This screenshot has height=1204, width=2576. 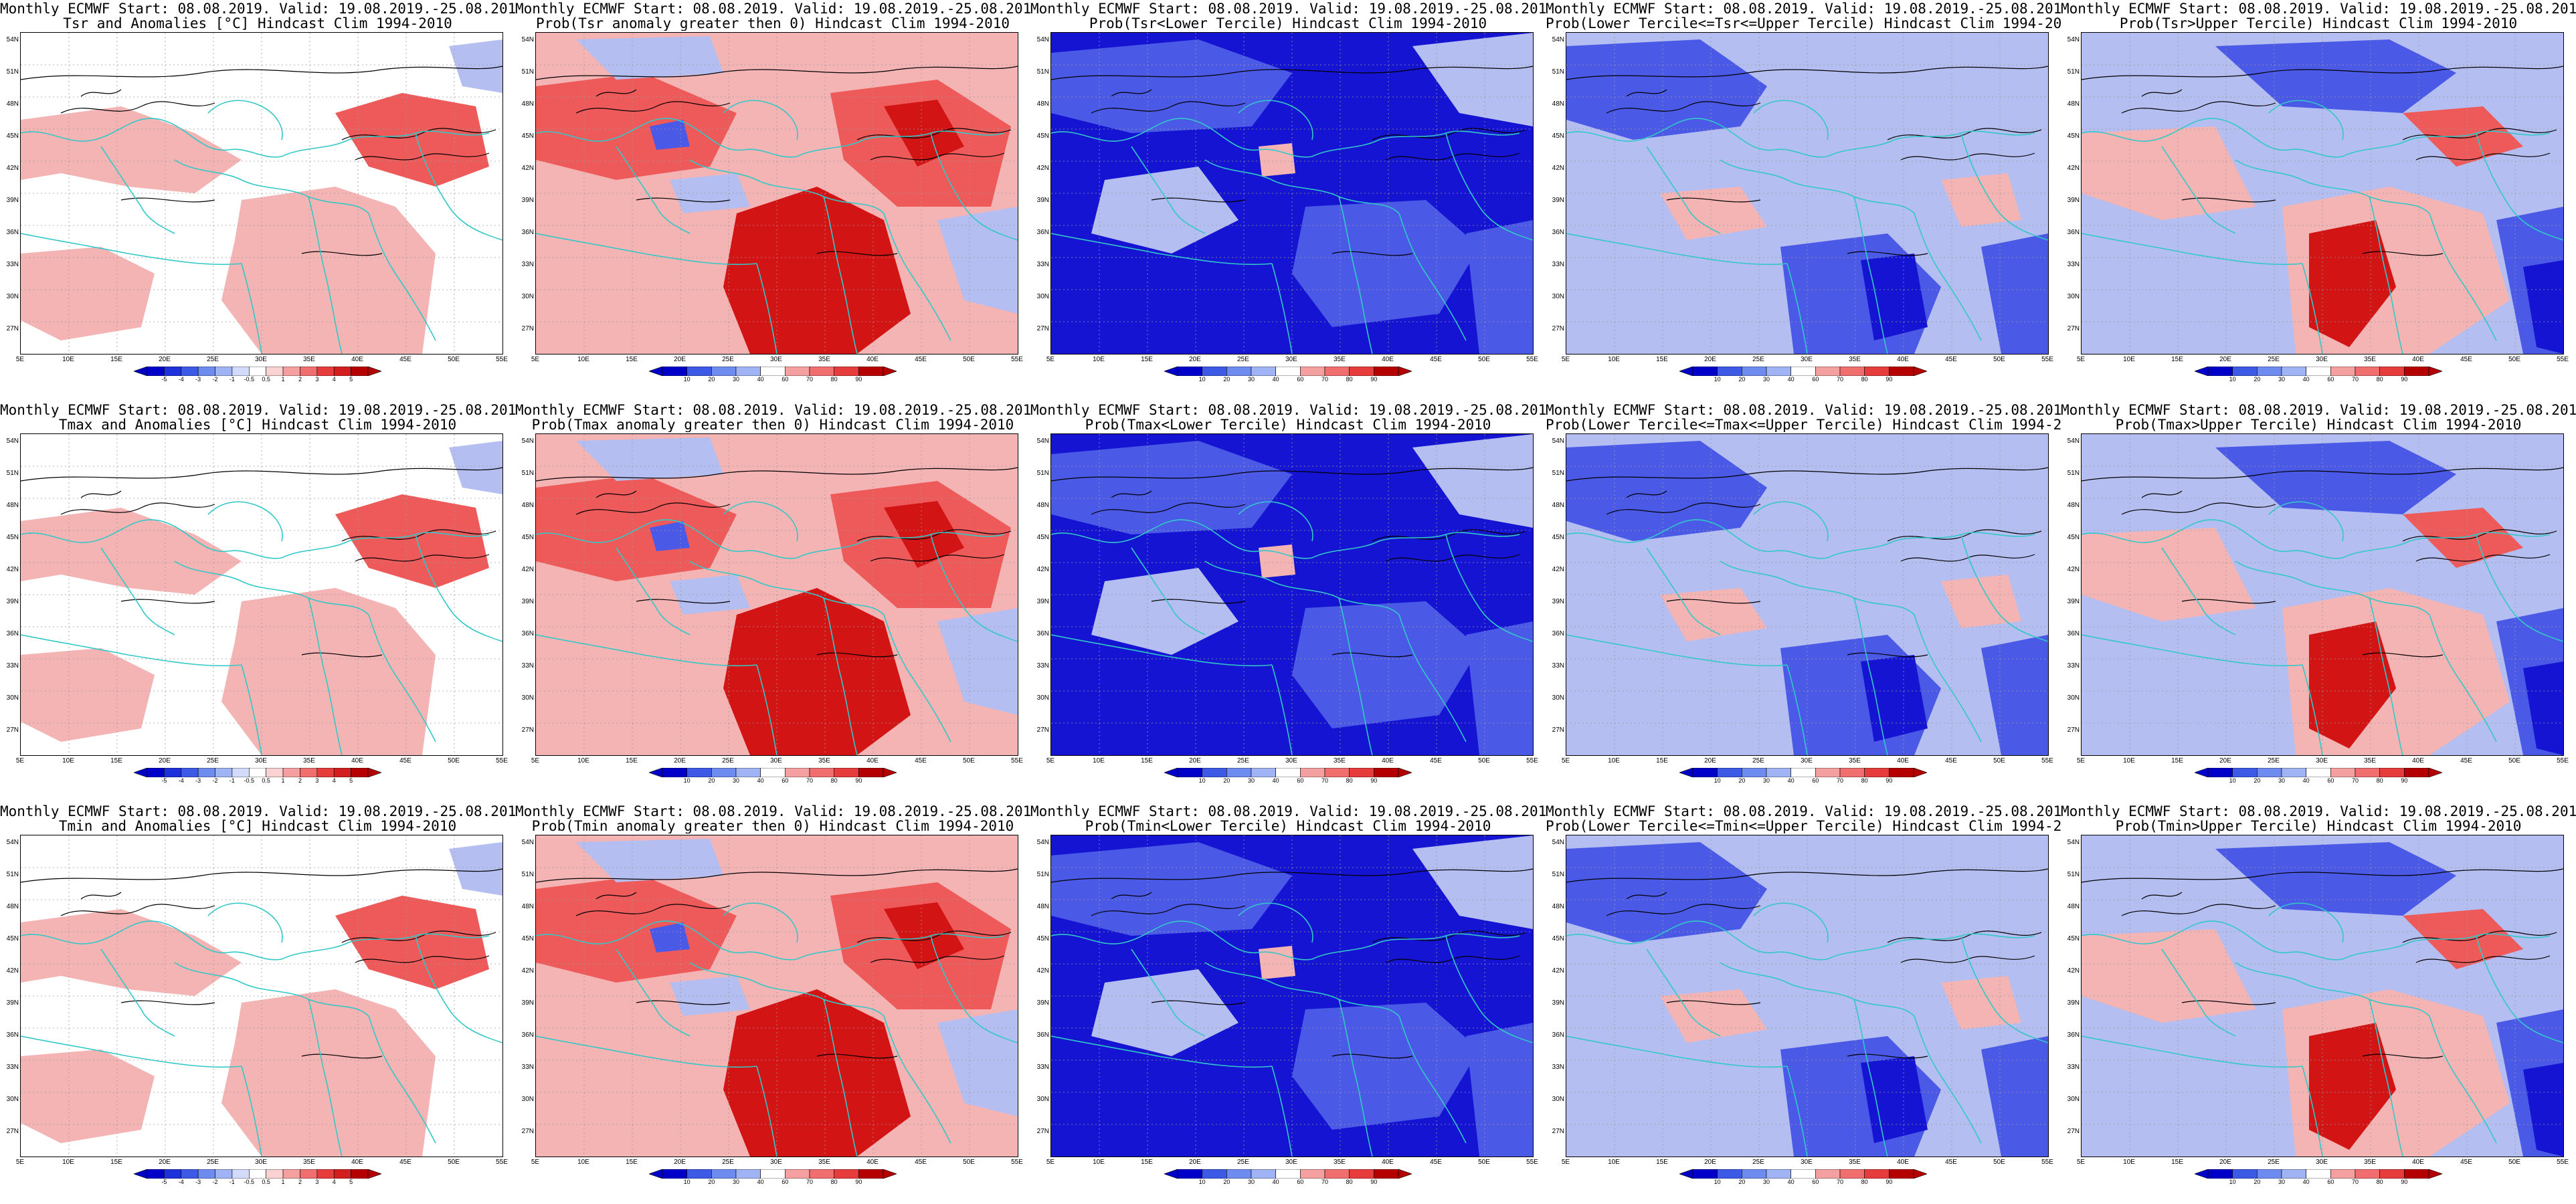 I want to click on colorbar-tick-label: 5, so click(x=351, y=780).